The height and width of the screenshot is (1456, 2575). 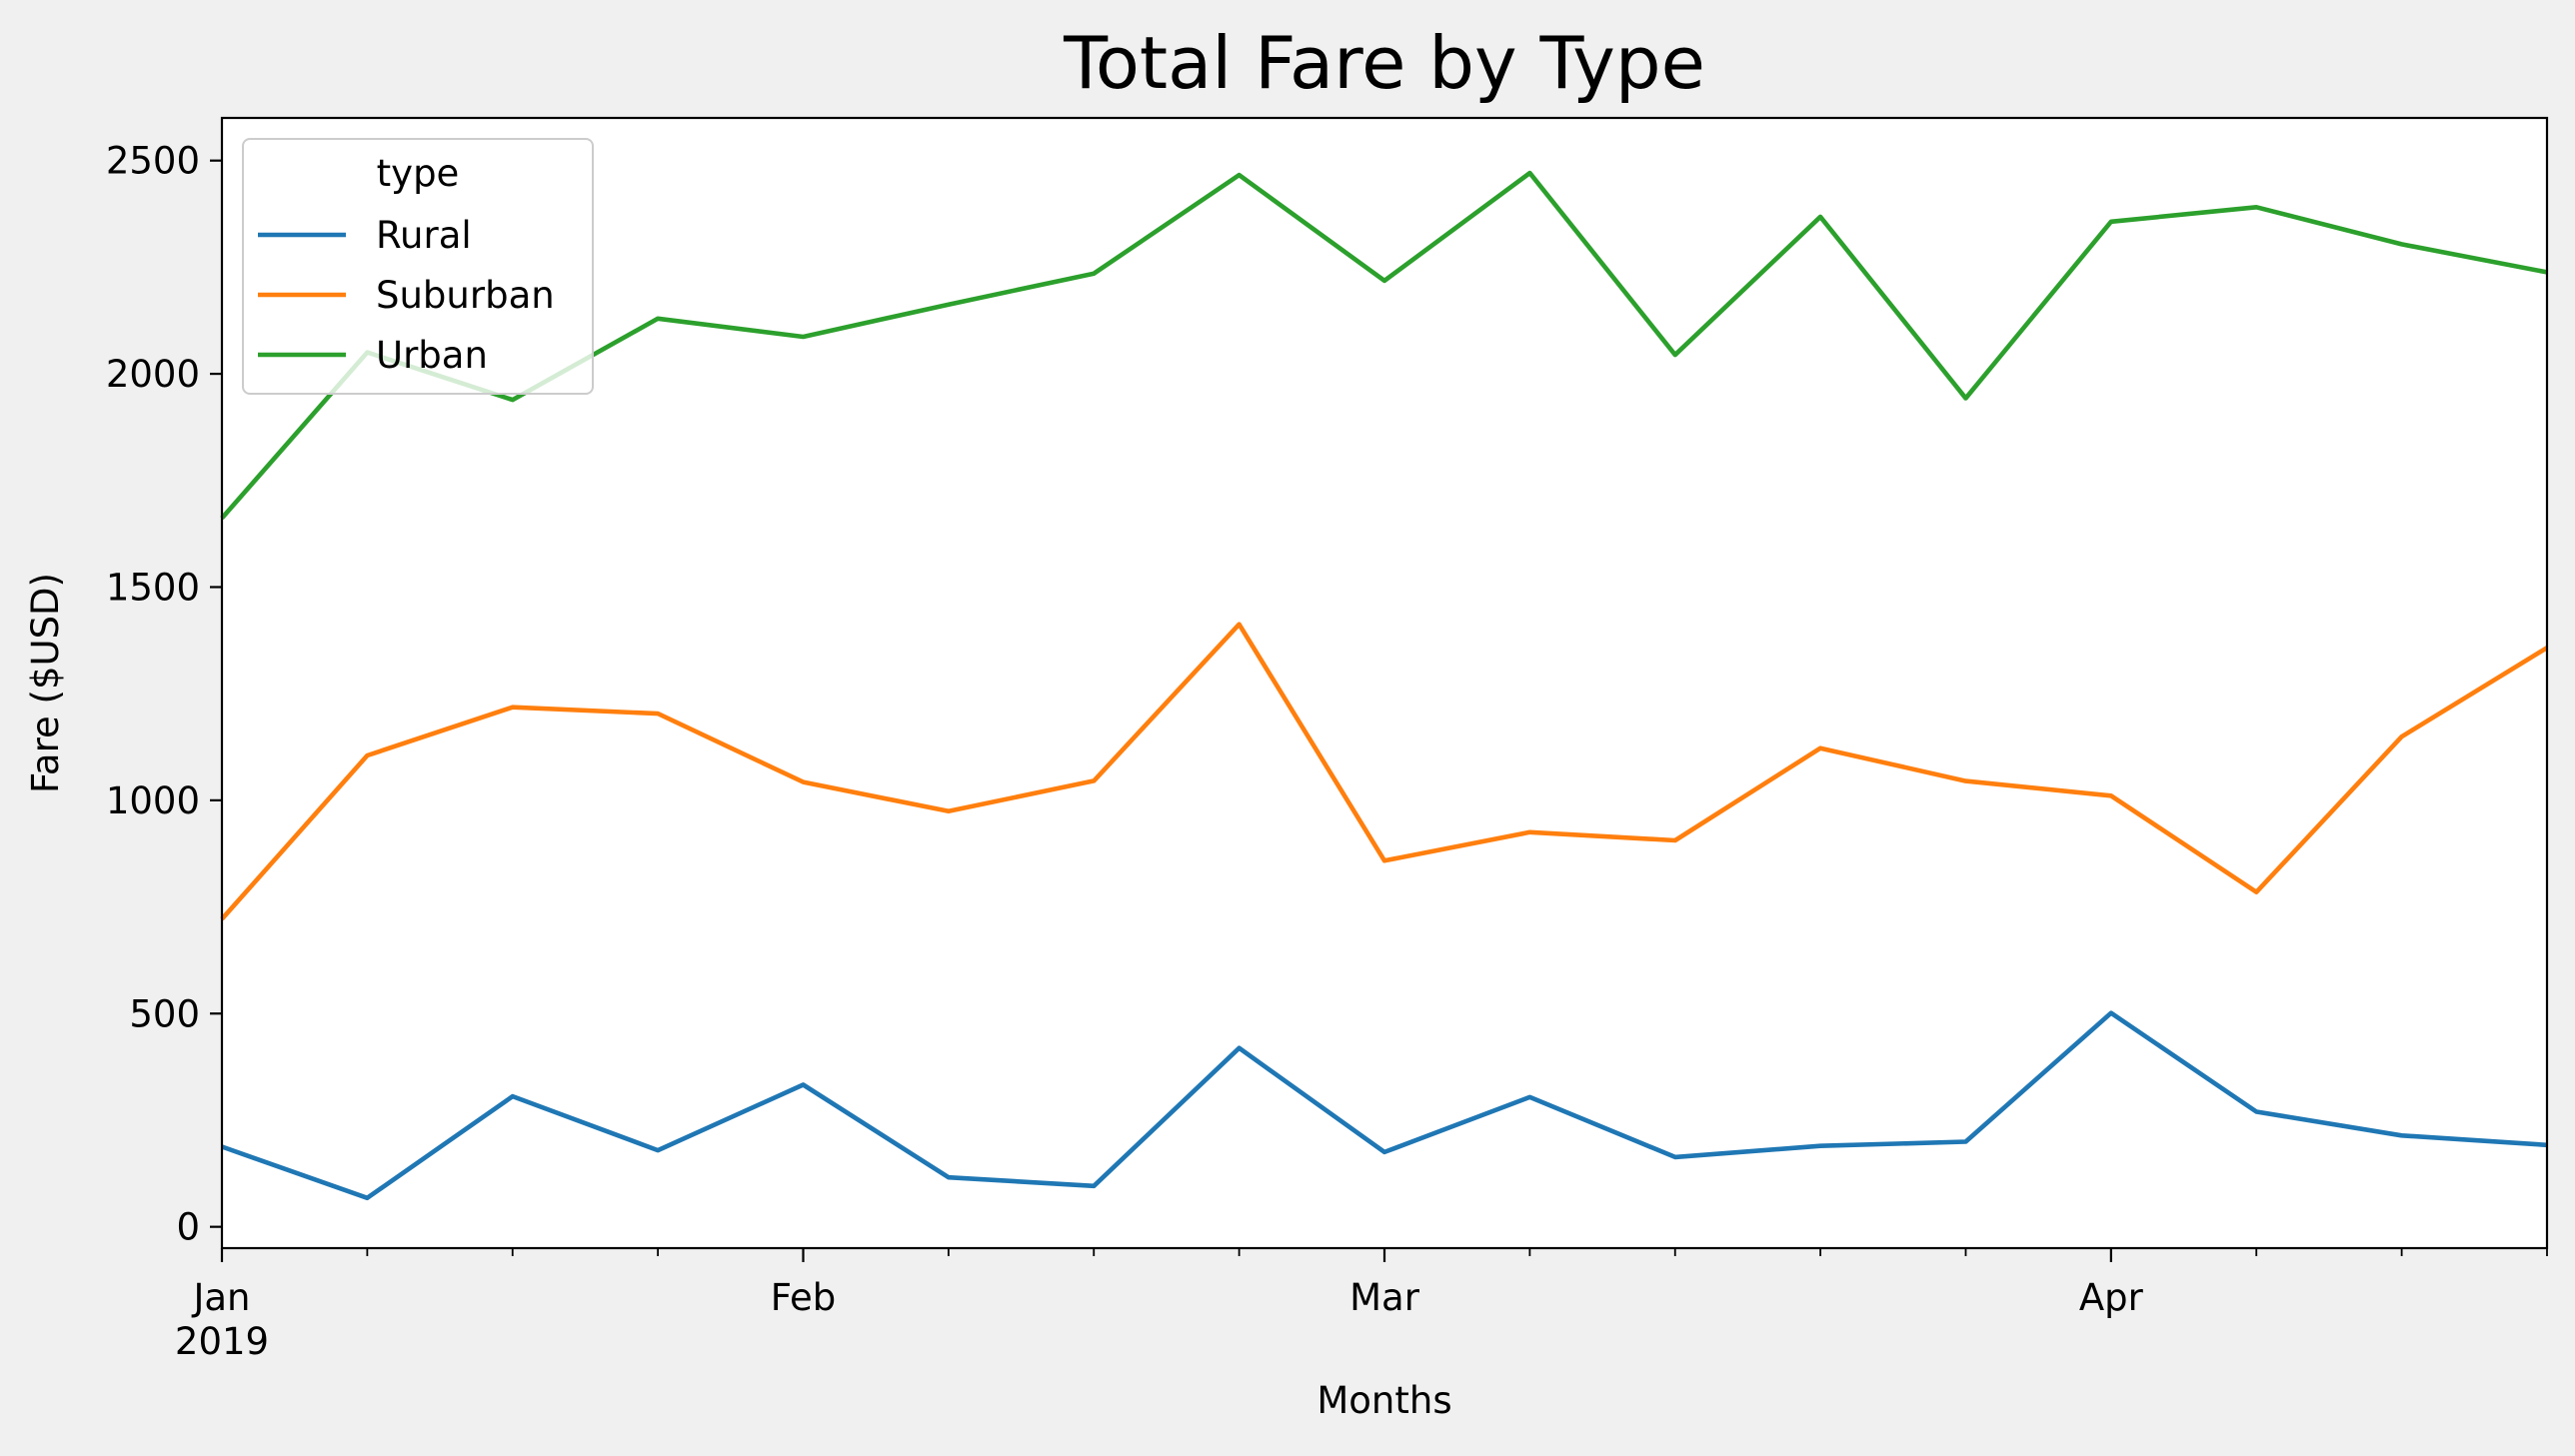 I want to click on series-line-rural, so click(x=1385, y=1106).